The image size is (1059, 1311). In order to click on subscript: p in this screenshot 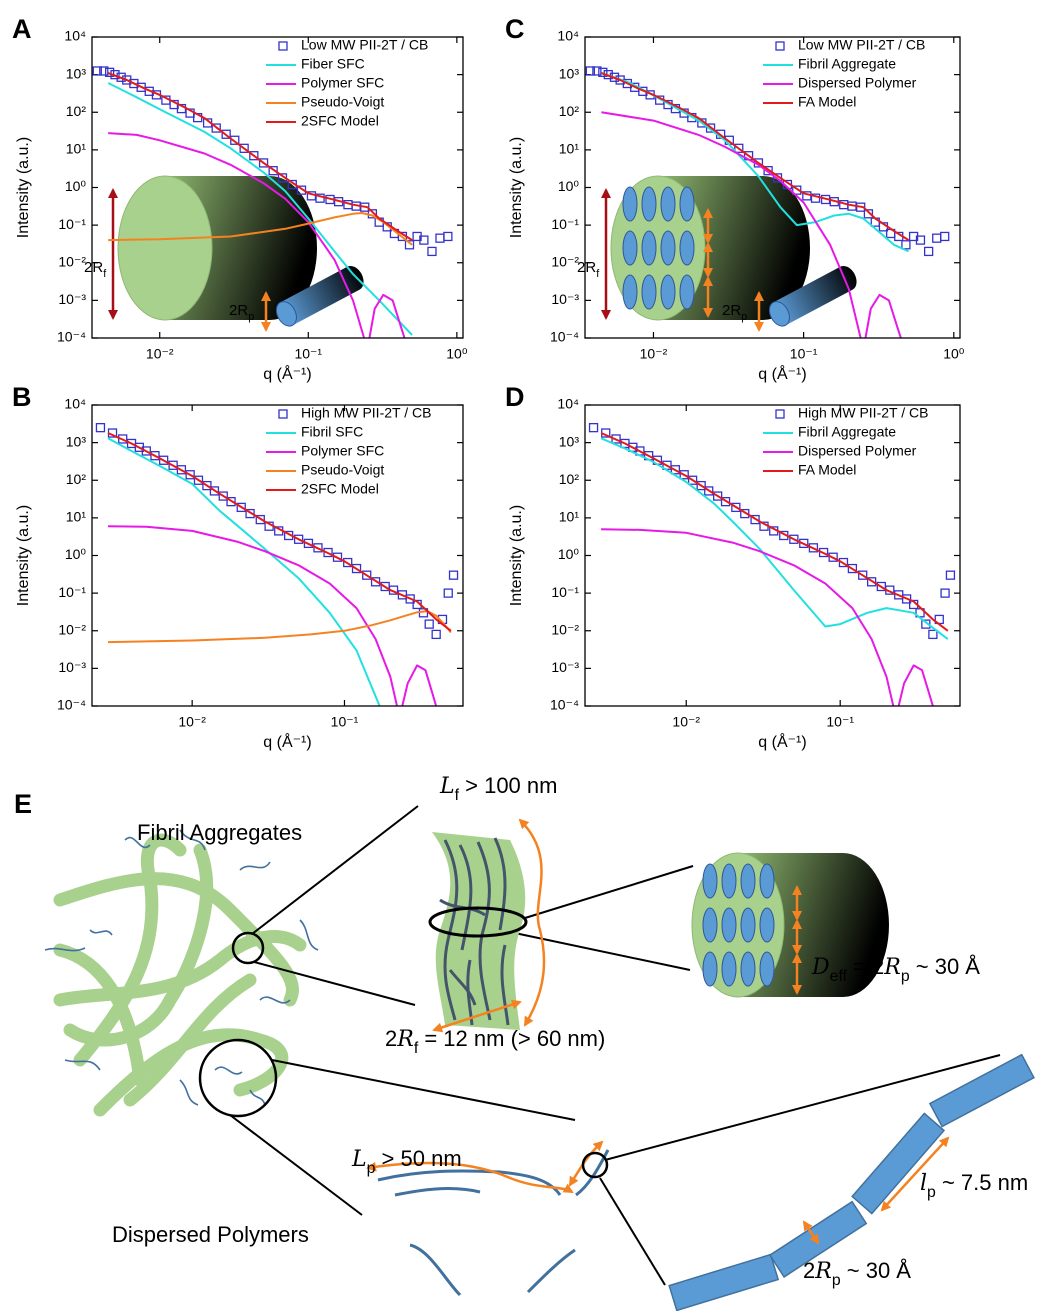, I will do `click(836, 1280)`.